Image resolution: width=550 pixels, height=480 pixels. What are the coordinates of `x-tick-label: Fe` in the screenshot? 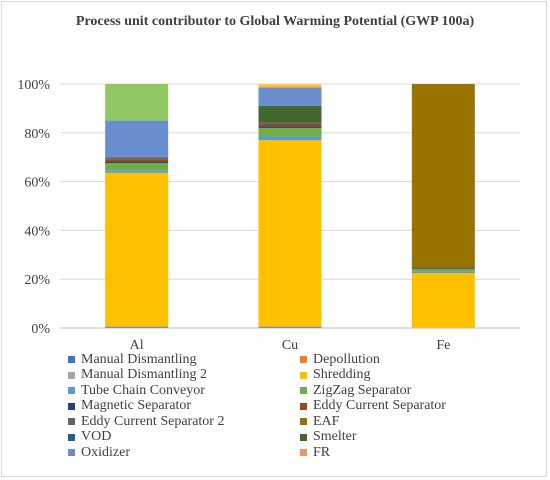 It's located at (443, 345).